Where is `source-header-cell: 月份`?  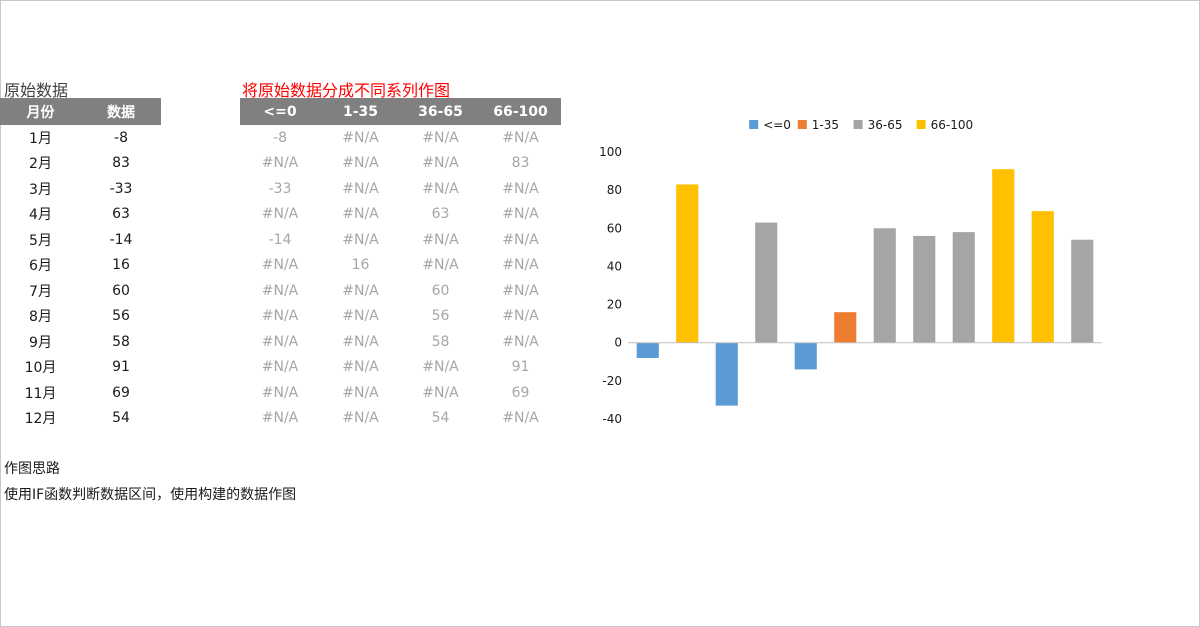 source-header-cell: 月份 is located at coordinates (40, 111).